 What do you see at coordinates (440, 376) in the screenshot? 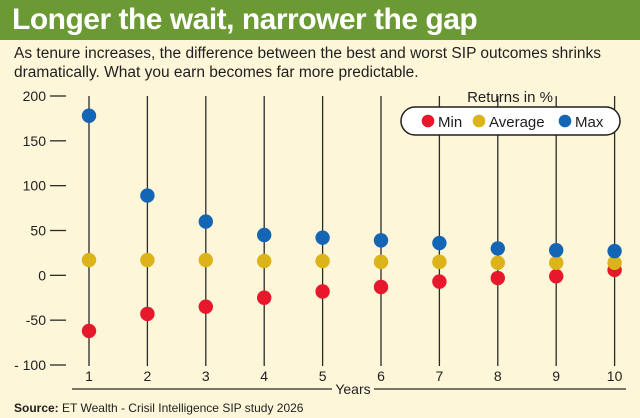
I see `x-tick-label-7: 7` at bounding box center [440, 376].